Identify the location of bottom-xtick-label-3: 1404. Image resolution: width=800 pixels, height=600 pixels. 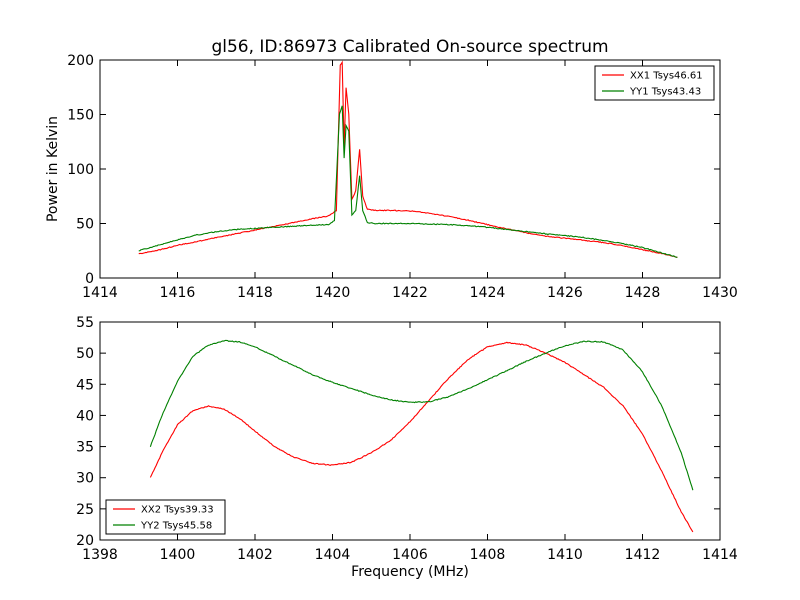
(333, 555).